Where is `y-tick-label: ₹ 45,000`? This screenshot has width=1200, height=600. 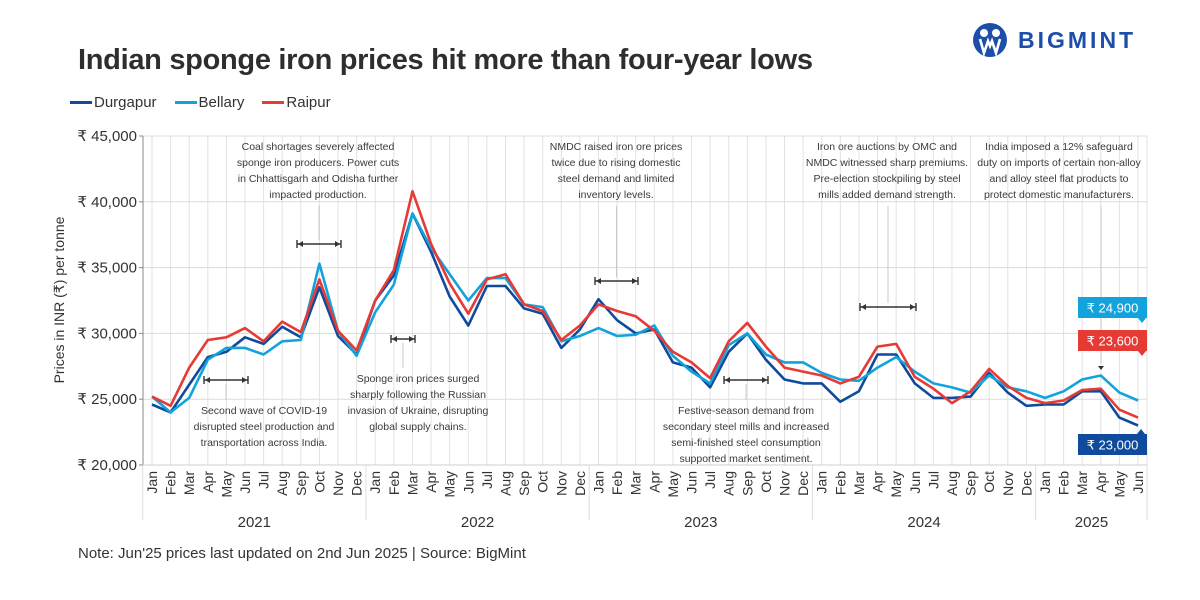
y-tick-label: ₹ 45,000 is located at coordinates (107, 136).